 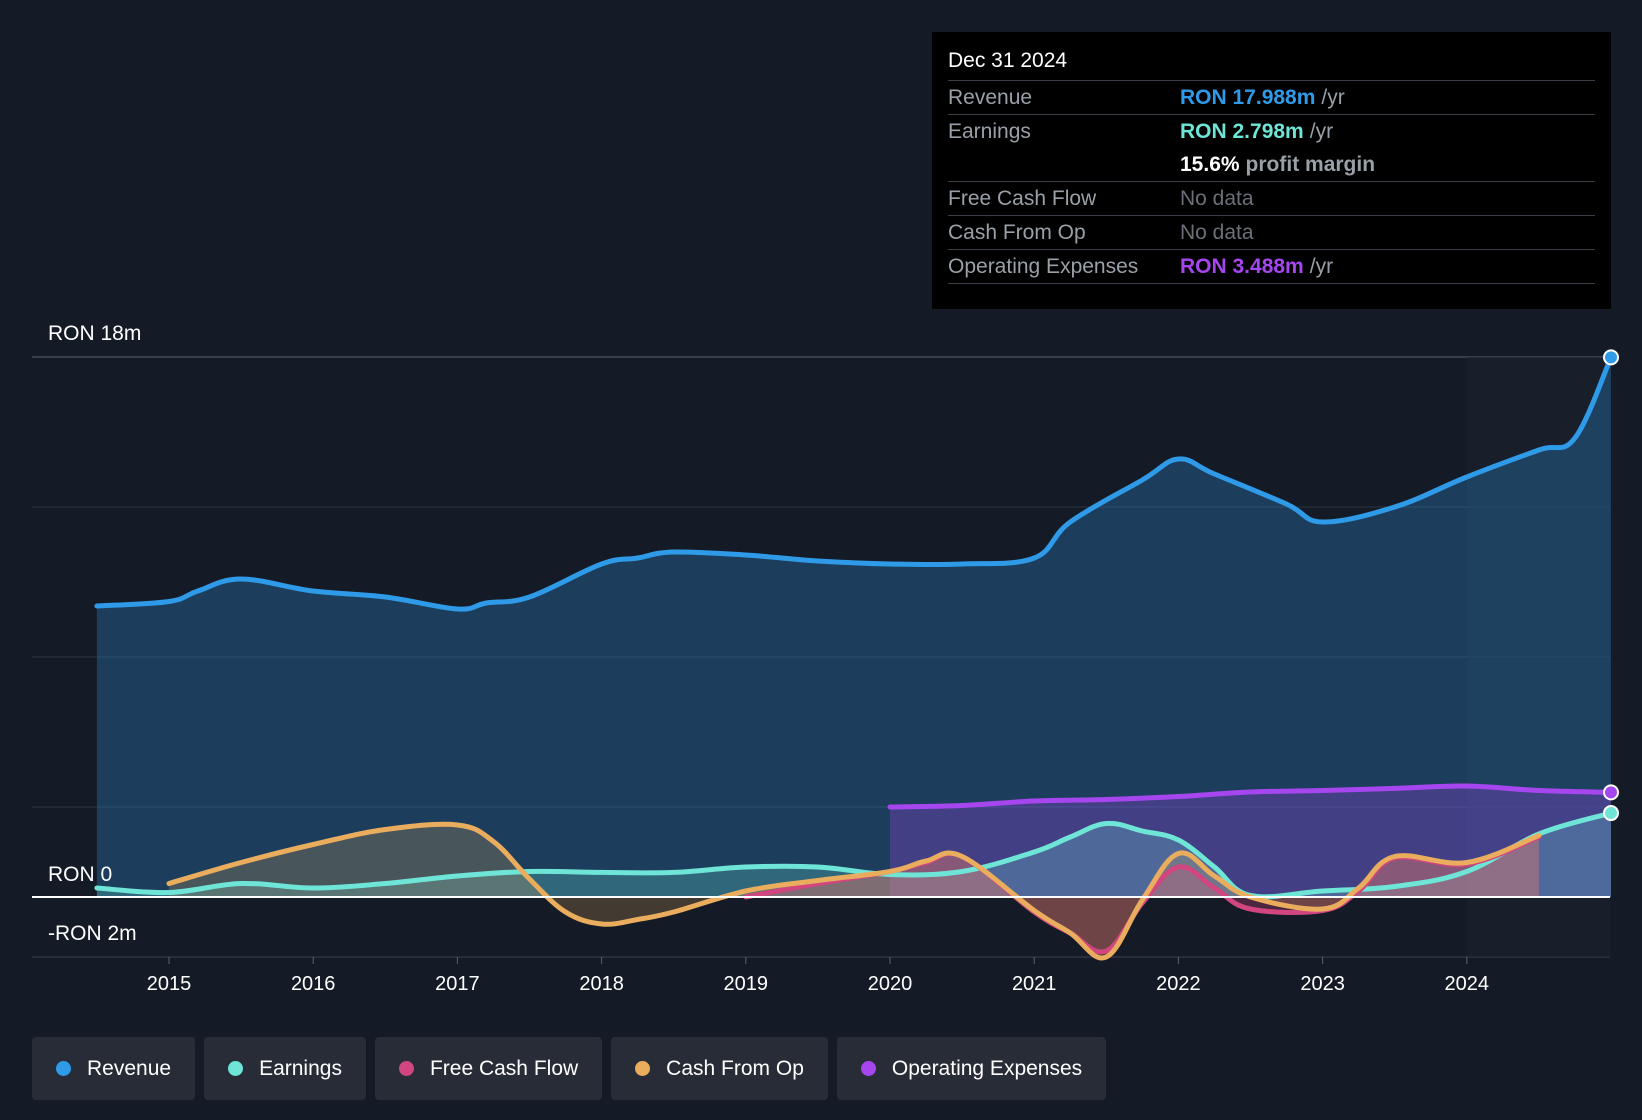 What do you see at coordinates (457, 984) in the screenshot?
I see `x-tick-label: 2017` at bounding box center [457, 984].